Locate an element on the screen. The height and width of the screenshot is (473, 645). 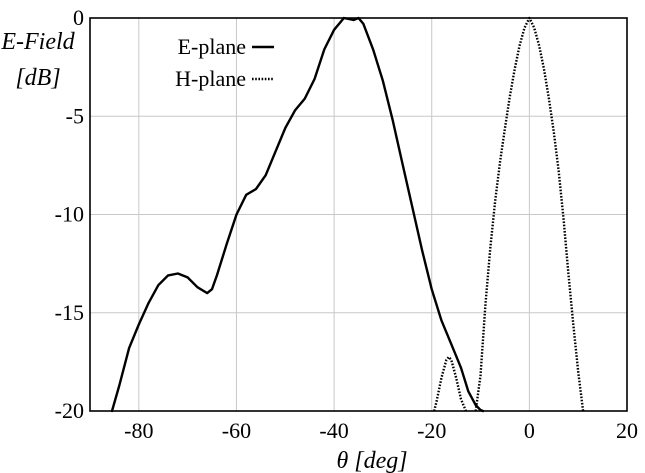
y-axis-label-line2: [dB] is located at coordinates (37, 78).